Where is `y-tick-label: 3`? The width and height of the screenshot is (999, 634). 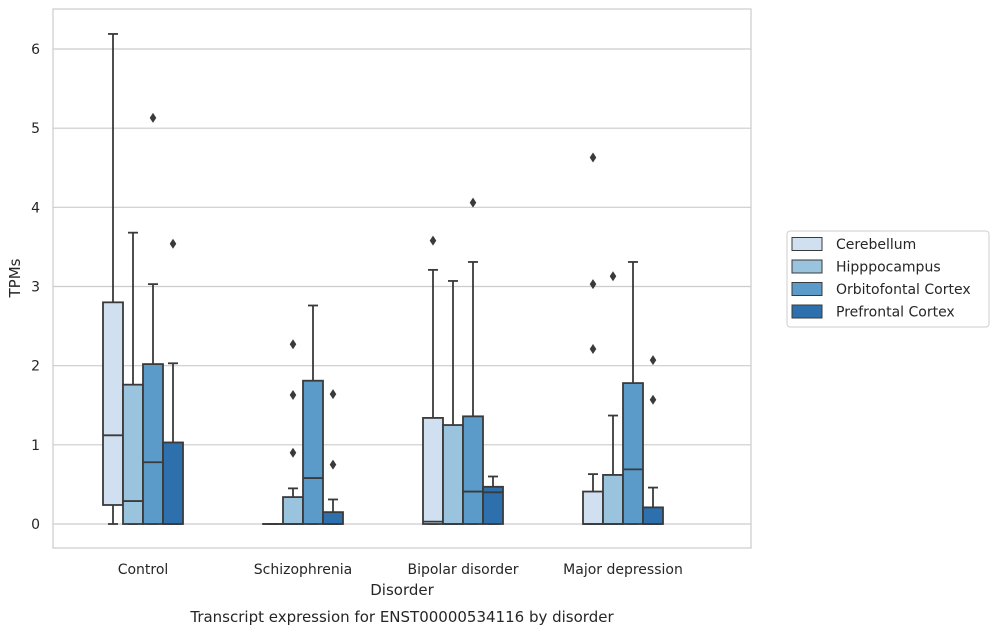 y-tick-label: 3 is located at coordinates (35, 288).